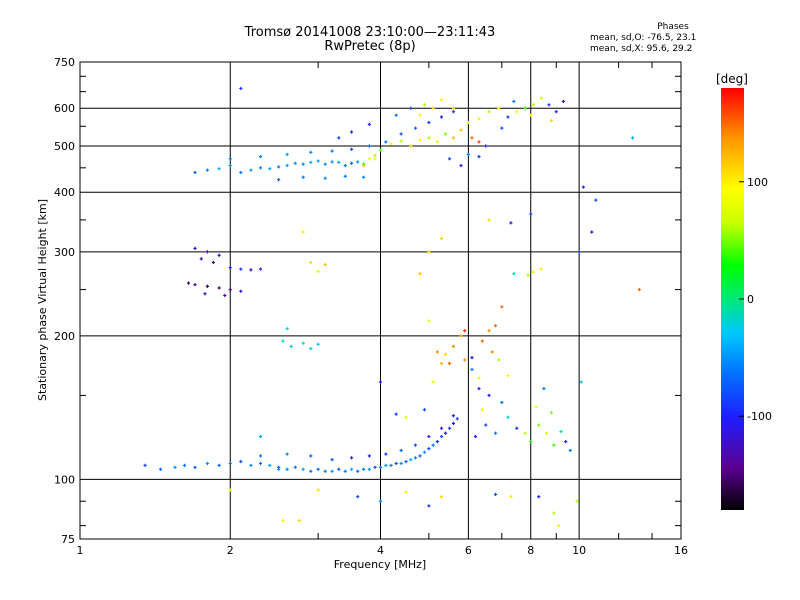 The width and height of the screenshot is (800, 600). I want to click on y-tick-label: 75, so click(68, 539).